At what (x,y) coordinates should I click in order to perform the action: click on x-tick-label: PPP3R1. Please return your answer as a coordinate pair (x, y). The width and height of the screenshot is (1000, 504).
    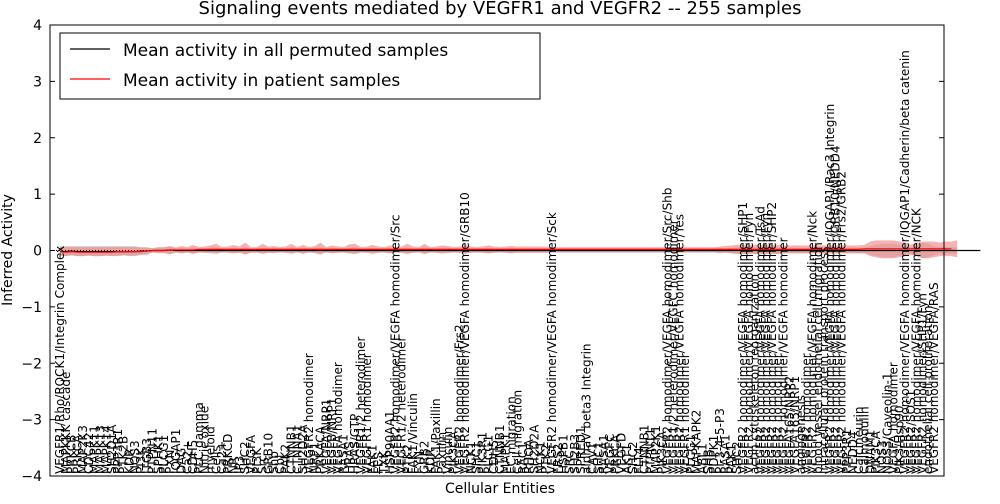
    Looking at the image, I should click on (118, 451).